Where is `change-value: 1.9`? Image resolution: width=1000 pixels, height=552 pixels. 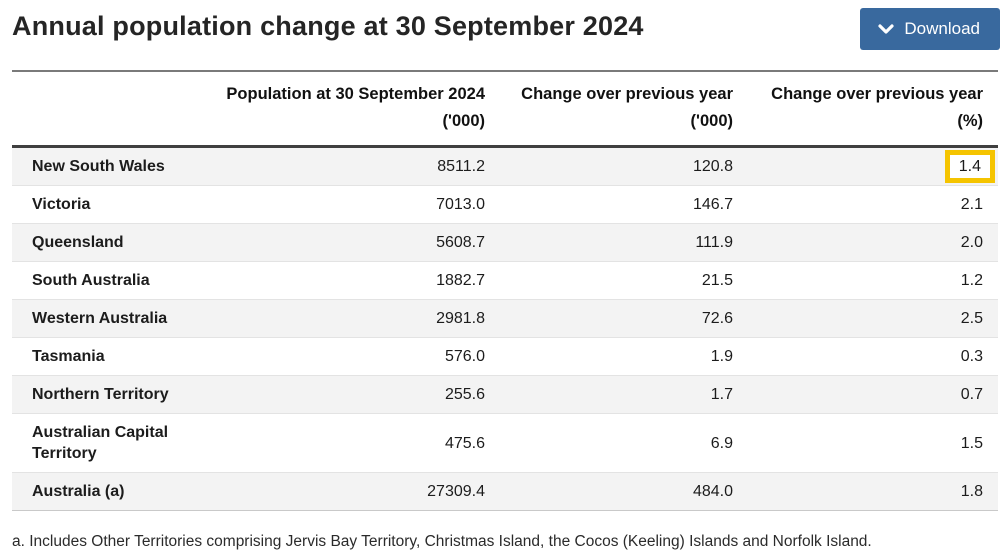 change-value: 1.9 is located at coordinates (624, 356).